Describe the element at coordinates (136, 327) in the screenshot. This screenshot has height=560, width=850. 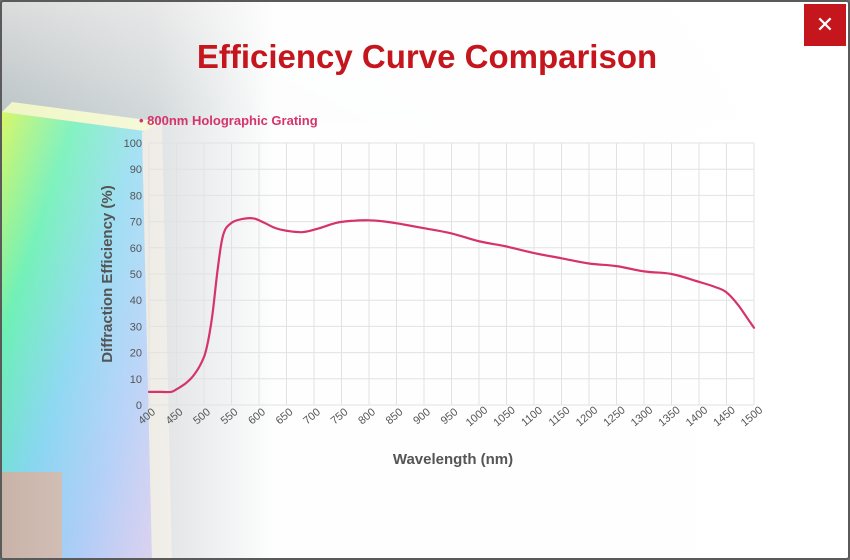
I see `y-tick-label: 30` at that location.